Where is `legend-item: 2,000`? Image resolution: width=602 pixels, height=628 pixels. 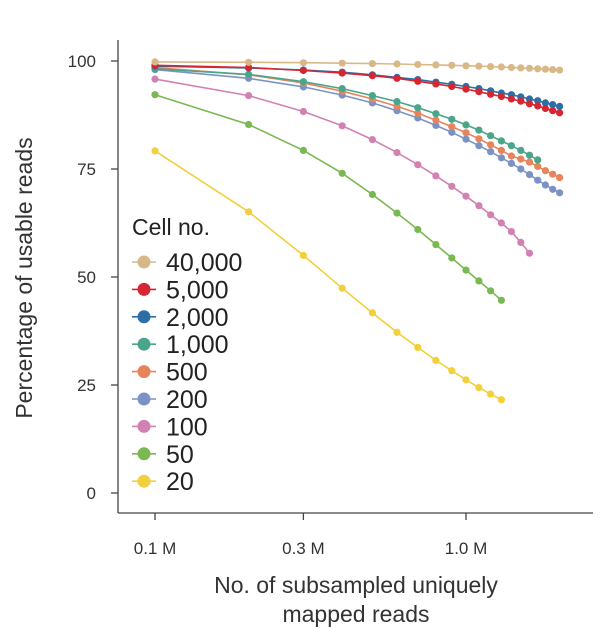
legend-item: 2,000 is located at coordinates (180, 318).